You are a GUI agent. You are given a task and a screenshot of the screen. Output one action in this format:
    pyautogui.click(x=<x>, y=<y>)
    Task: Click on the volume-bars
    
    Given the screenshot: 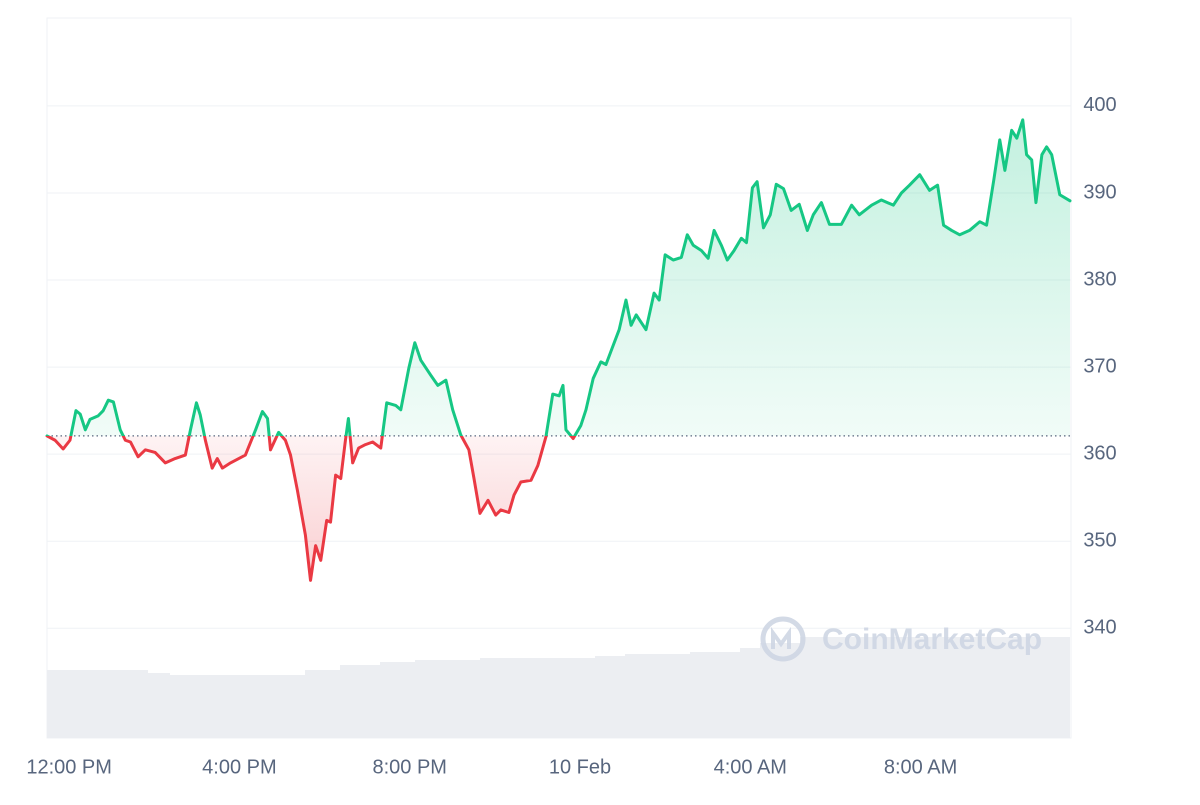 What is the action you would take?
    pyautogui.click(x=558, y=687)
    